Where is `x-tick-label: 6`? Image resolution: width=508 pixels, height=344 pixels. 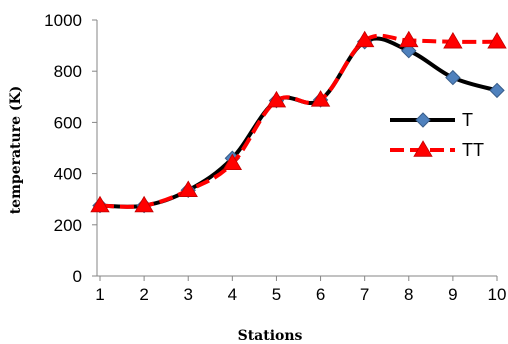 x-tick-label: 6 is located at coordinates (320, 294).